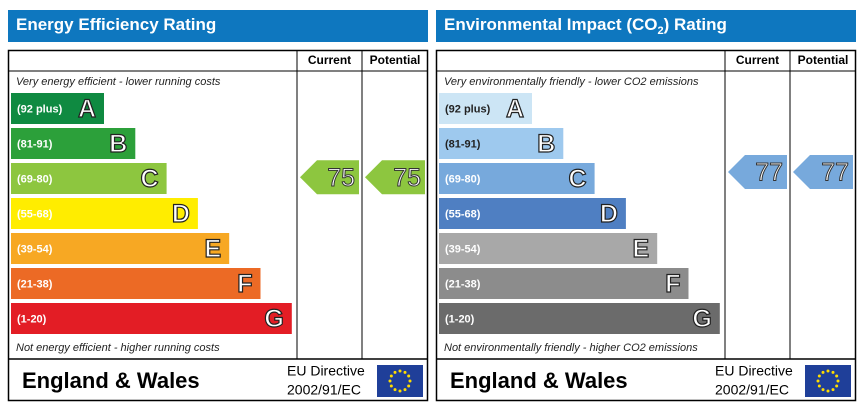  I want to click on panel-title: Energy Efficiency Rating, so click(116, 24).